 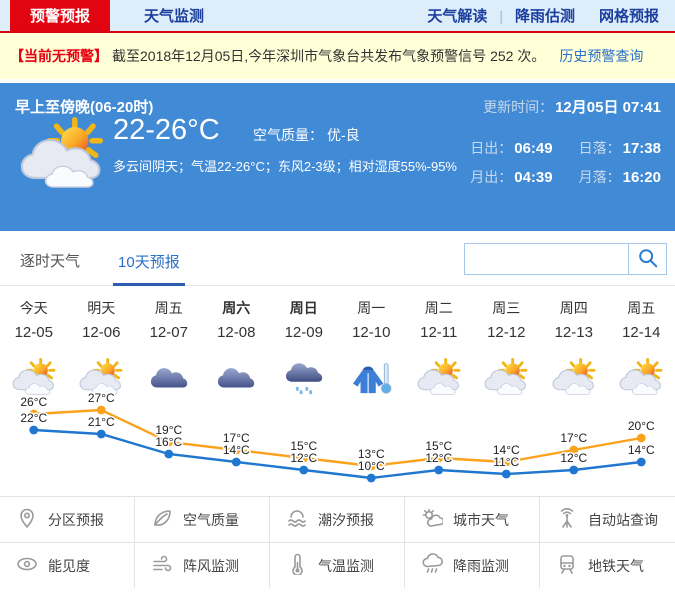 What do you see at coordinates (236, 308) in the screenshot?
I see `day-weekday: 周六` at bounding box center [236, 308].